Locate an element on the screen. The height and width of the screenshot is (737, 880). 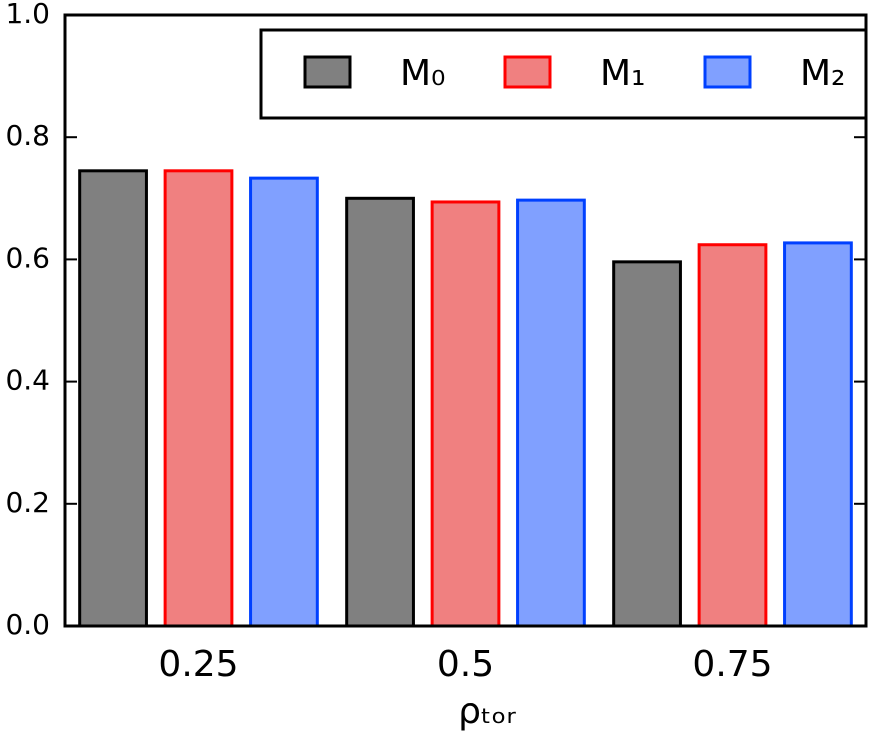
y-tick-label: 0.2 is located at coordinates (27, 502).